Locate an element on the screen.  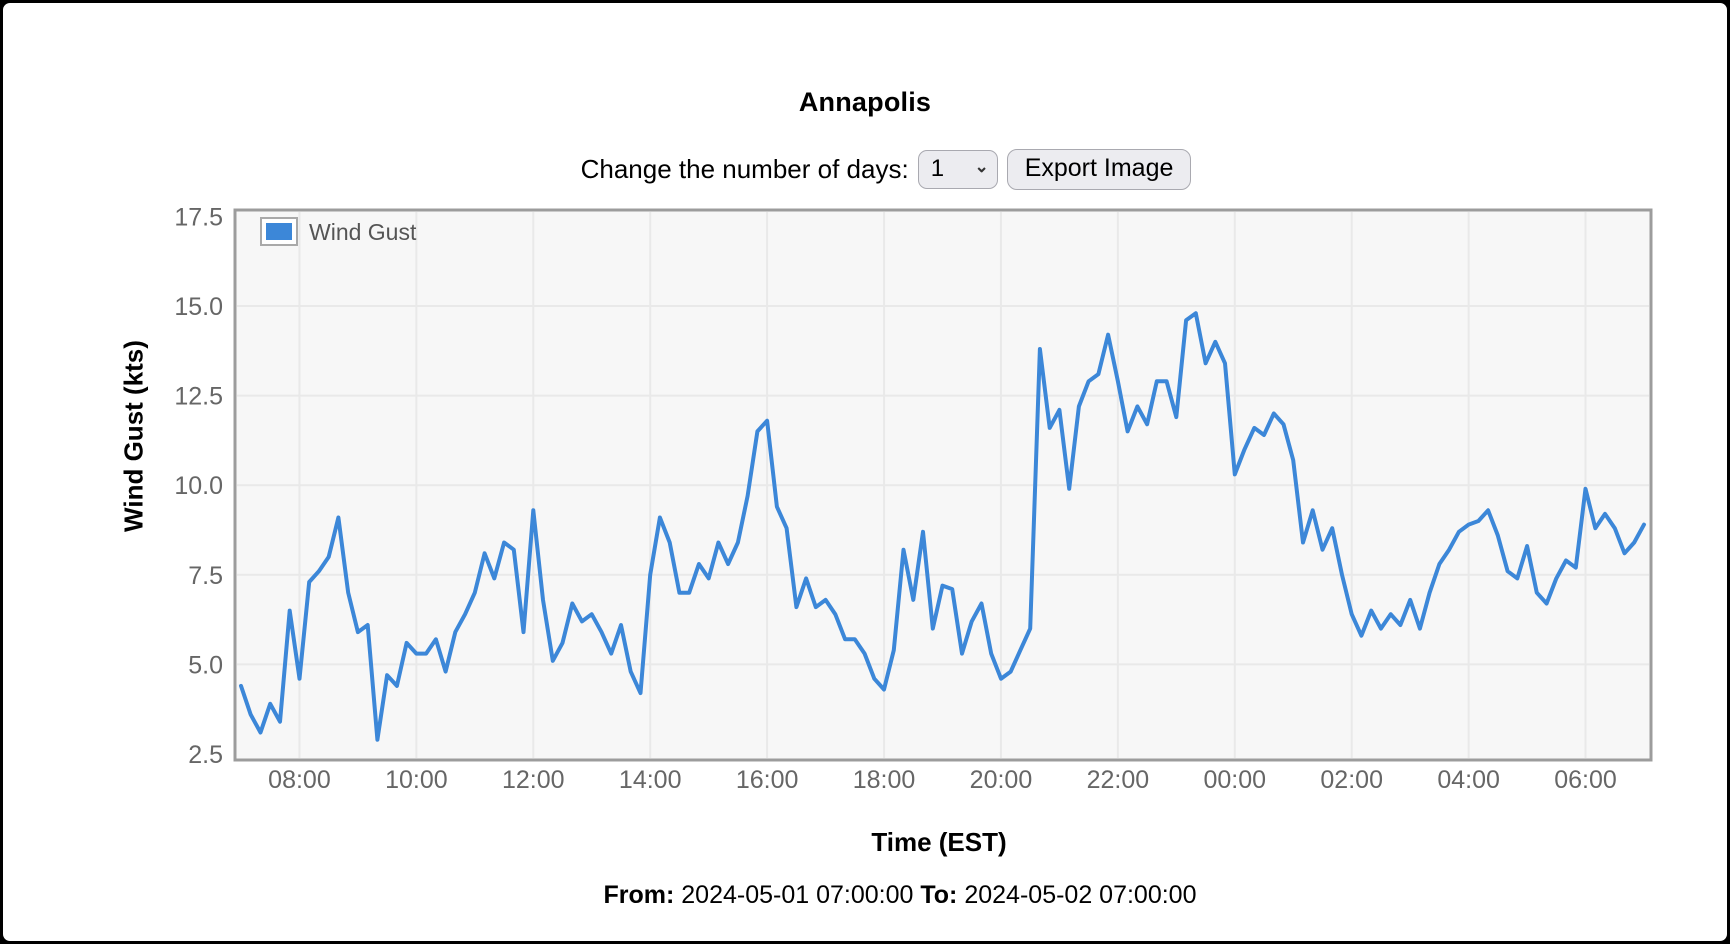
svg-text: 10.0 is located at coordinates (198, 486).